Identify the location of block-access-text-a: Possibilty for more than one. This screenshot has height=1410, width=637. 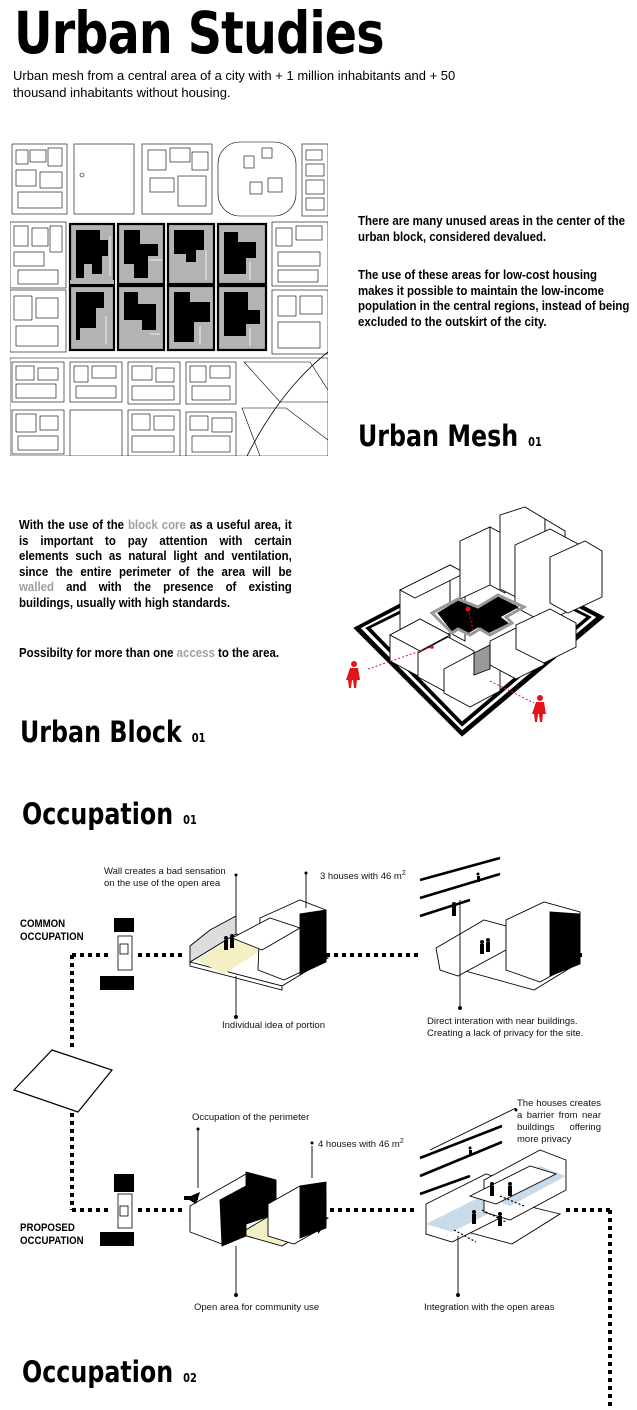
(98, 652).